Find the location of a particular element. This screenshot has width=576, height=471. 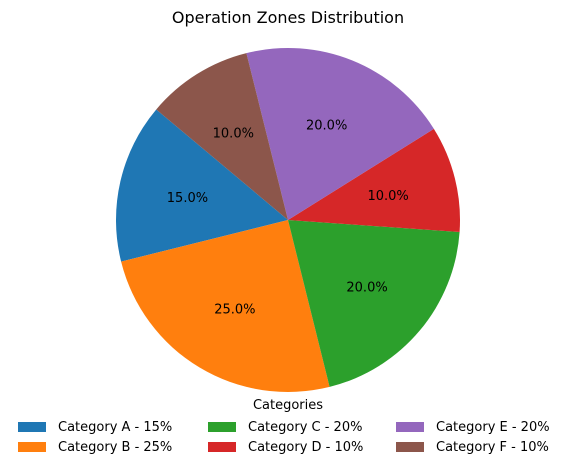

legend-label: Category E - 20% is located at coordinates (493, 427).